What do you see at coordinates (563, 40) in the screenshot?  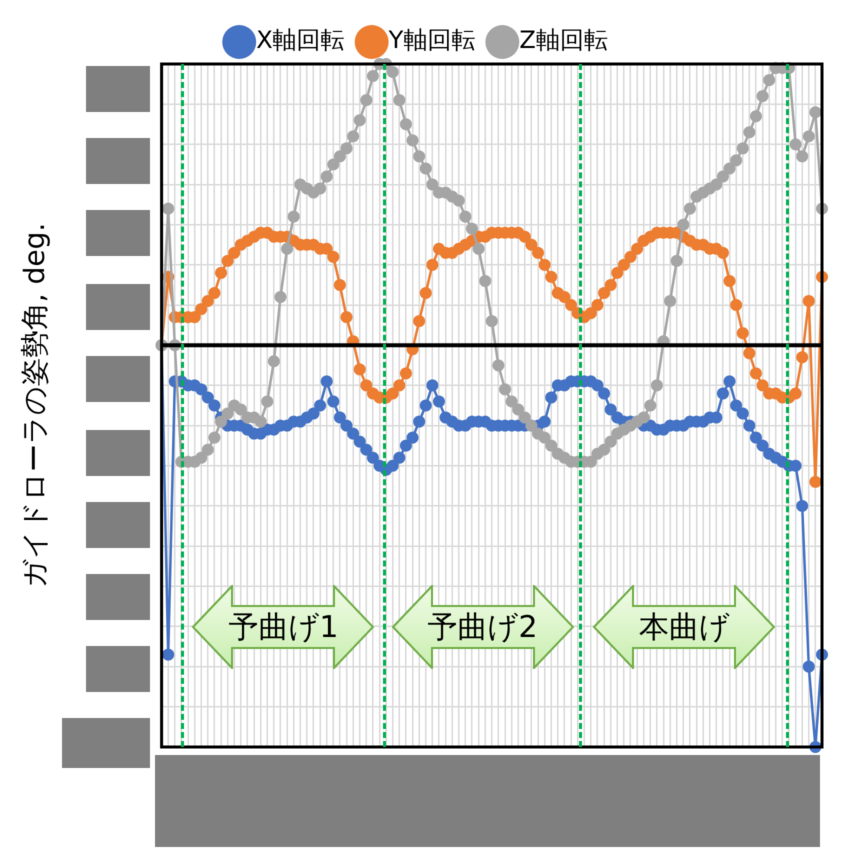 I see `legend-label: Z軸回転` at bounding box center [563, 40].